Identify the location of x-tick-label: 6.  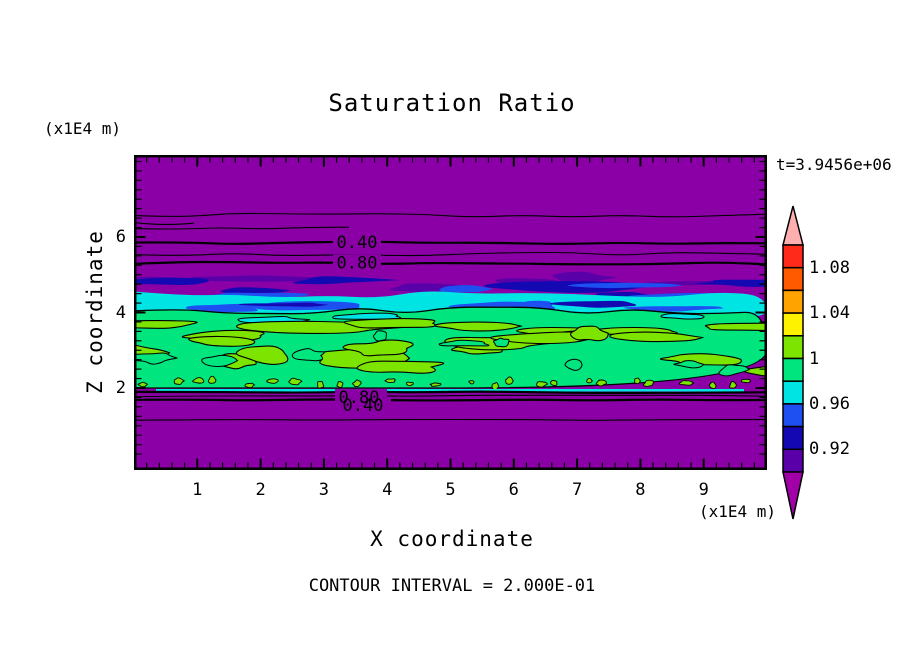
(513, 490).